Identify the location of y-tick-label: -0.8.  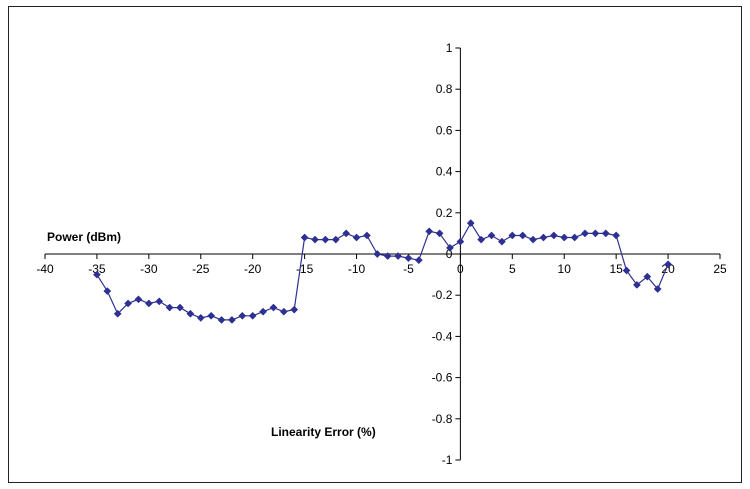
(442, 419).